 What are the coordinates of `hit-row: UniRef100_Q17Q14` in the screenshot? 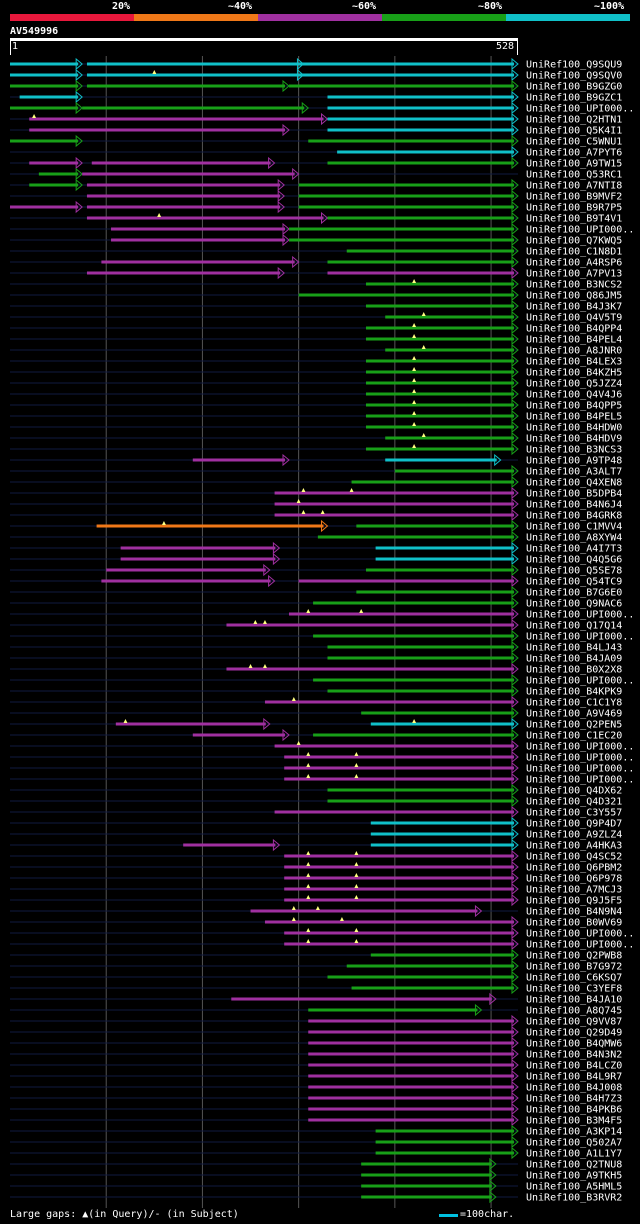 It's located at (316, 625).